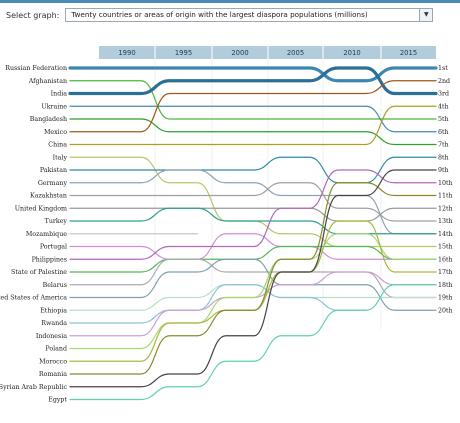 This screenshot has height=423, width=460. What do you see at coordinates (351, 53) in the screenshot?
I see `year-label: 2010` at bounding box center [351, 53].